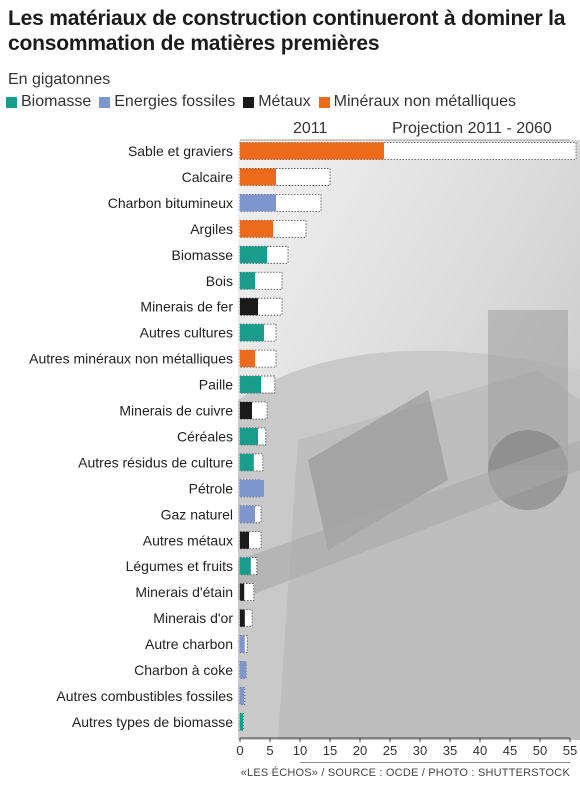 The image size is (580, 786). Describe the element at coordinates (211, 229) in the screenshot. I see `category-label: Argiles` at that location.